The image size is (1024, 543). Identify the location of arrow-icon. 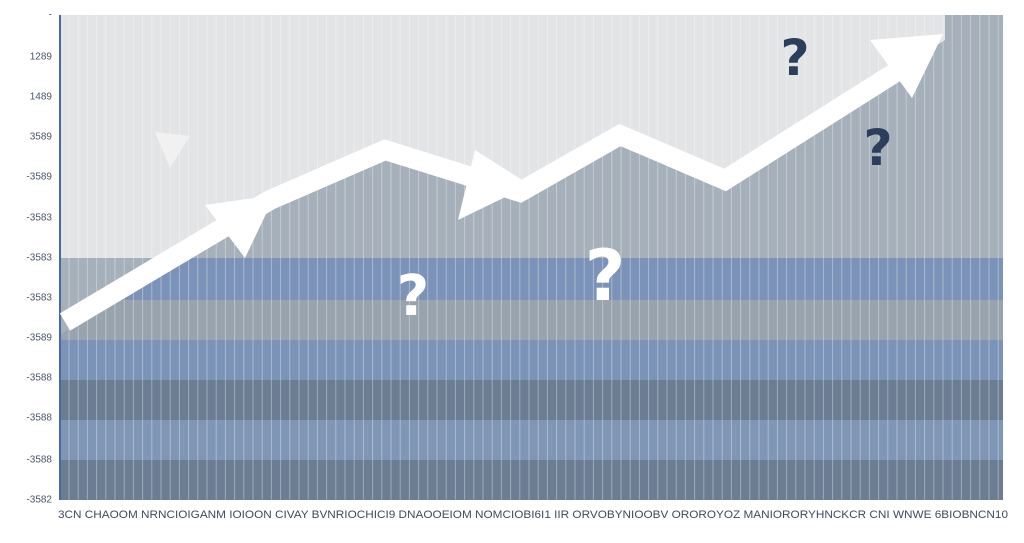
(172, 150).